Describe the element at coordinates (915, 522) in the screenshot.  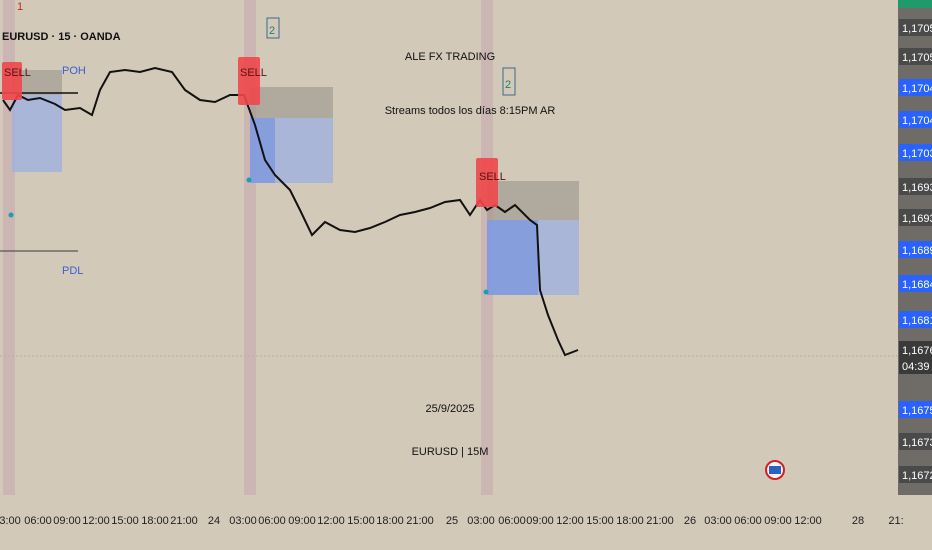
I see `corner` at that location.